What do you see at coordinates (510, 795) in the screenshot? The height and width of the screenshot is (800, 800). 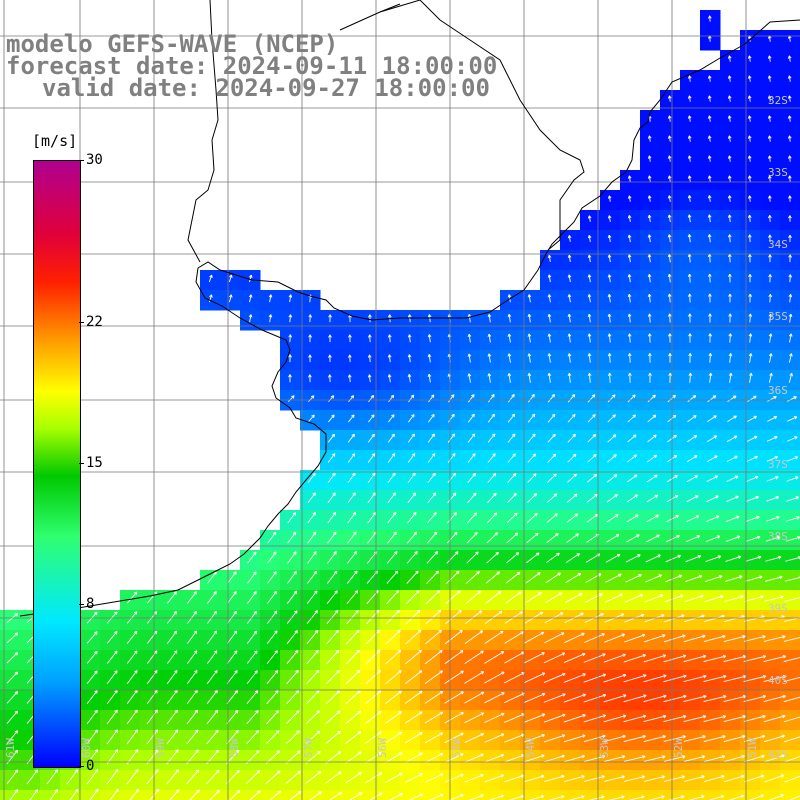 I see `wind-cell` at bounding box center [510, 795].